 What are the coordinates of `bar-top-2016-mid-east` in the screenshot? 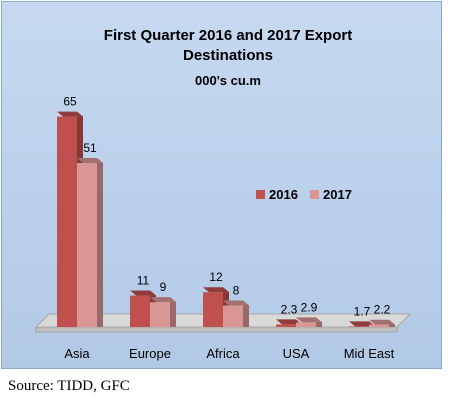 It's located at (362, 324).